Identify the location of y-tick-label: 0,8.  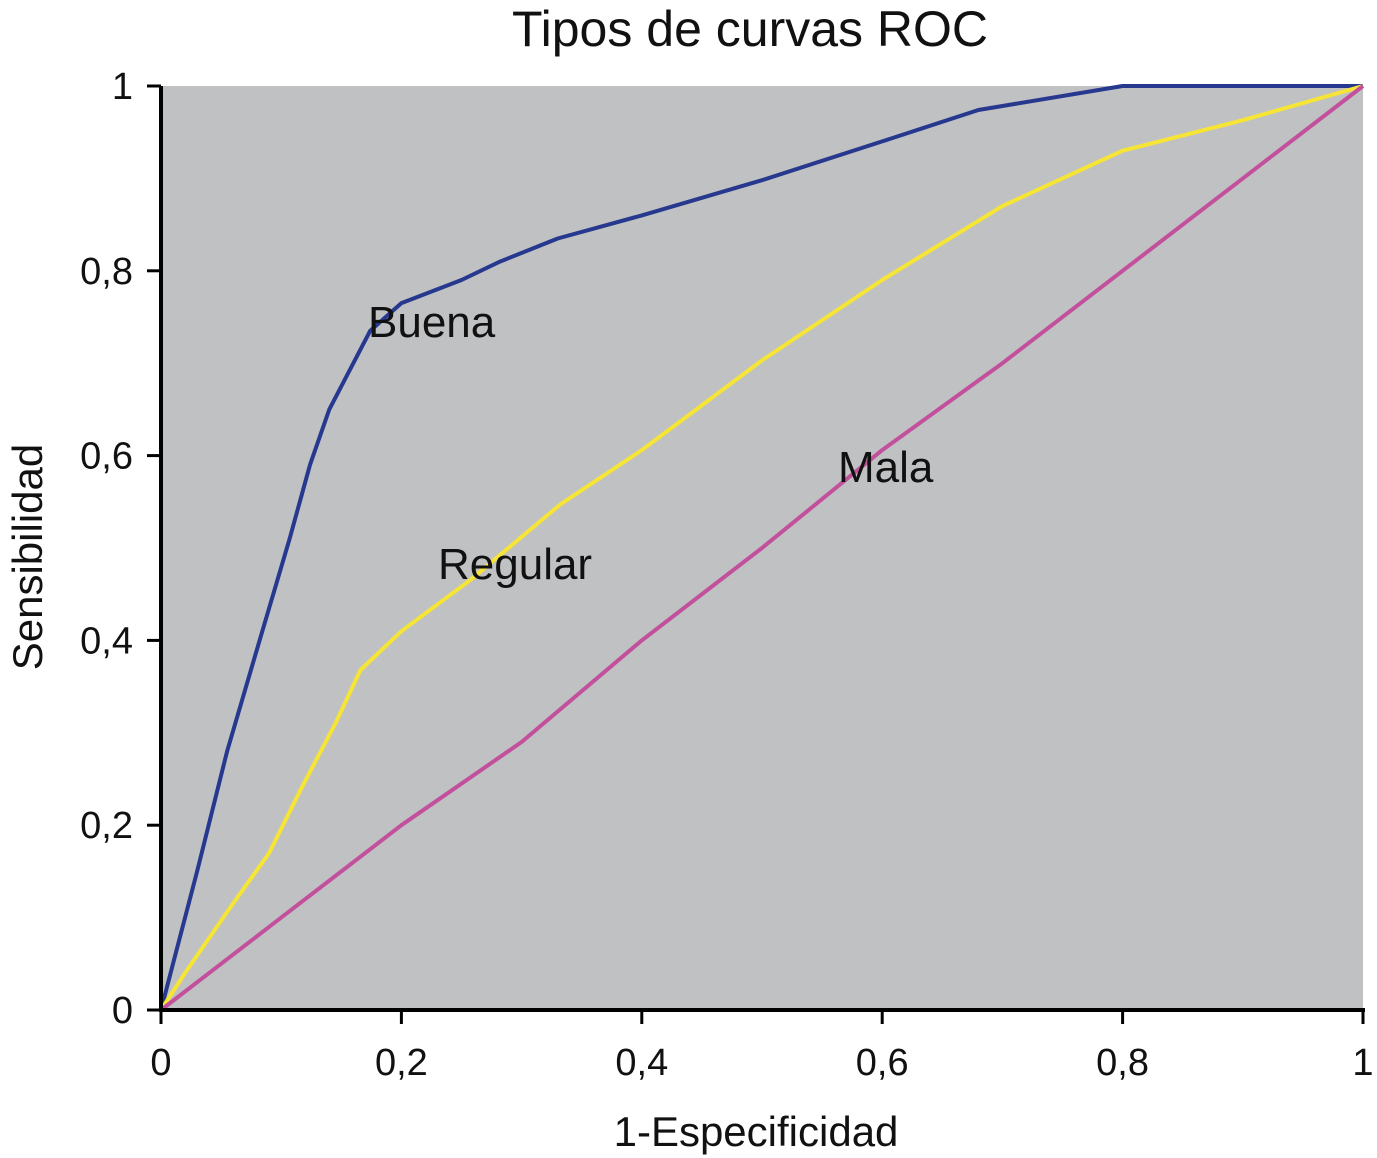
(106, 272).